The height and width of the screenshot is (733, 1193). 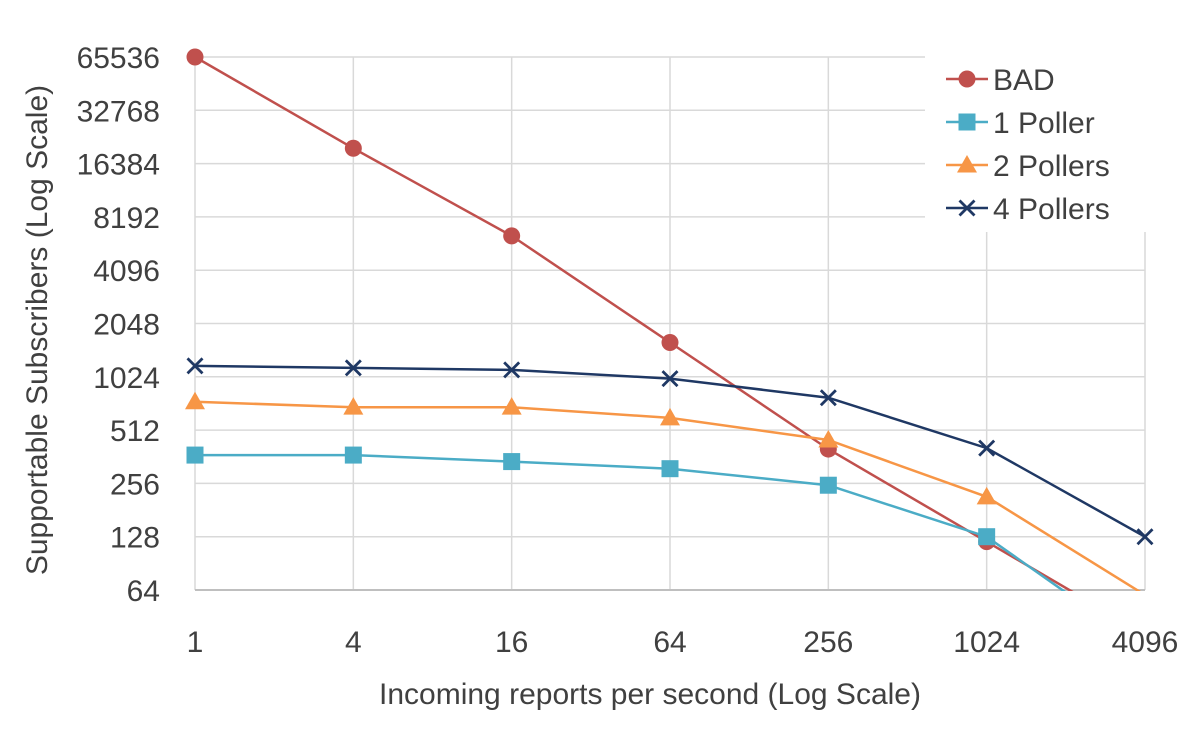 I want to click on x-axis-title: Incoming reports per second (Log Scale), so click(x=650, y=694).